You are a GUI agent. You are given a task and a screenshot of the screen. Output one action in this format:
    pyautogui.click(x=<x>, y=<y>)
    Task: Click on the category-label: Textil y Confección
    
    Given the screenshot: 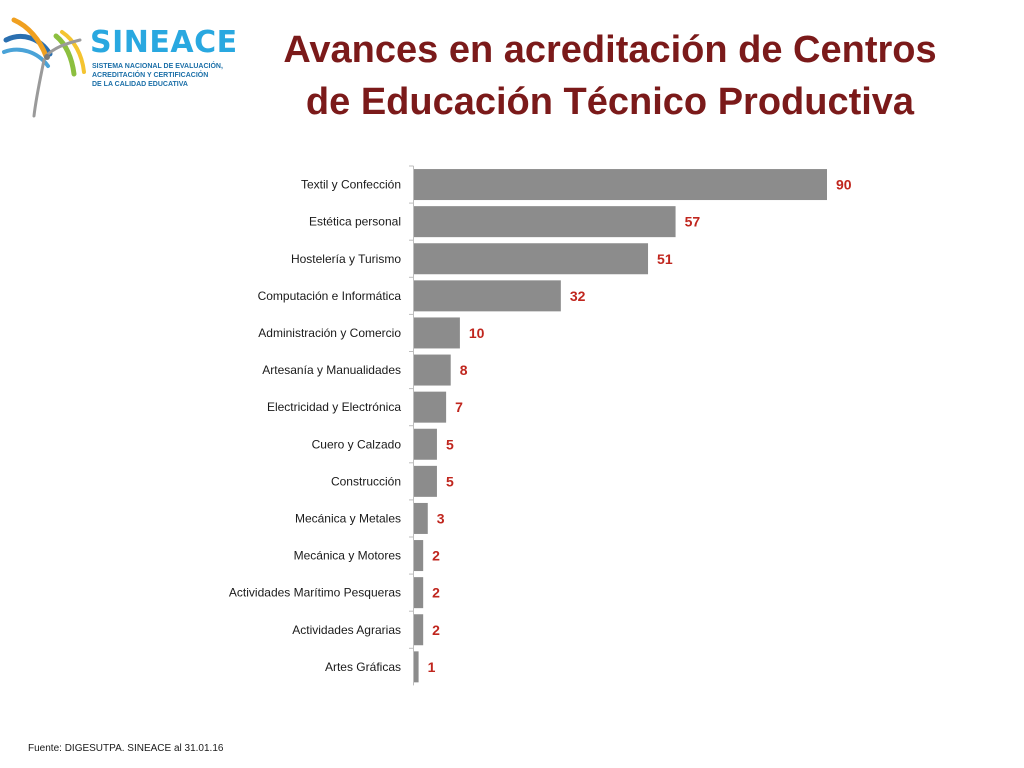 What is the action you would take?
    pyautogui.click(x=351, y=185)
    